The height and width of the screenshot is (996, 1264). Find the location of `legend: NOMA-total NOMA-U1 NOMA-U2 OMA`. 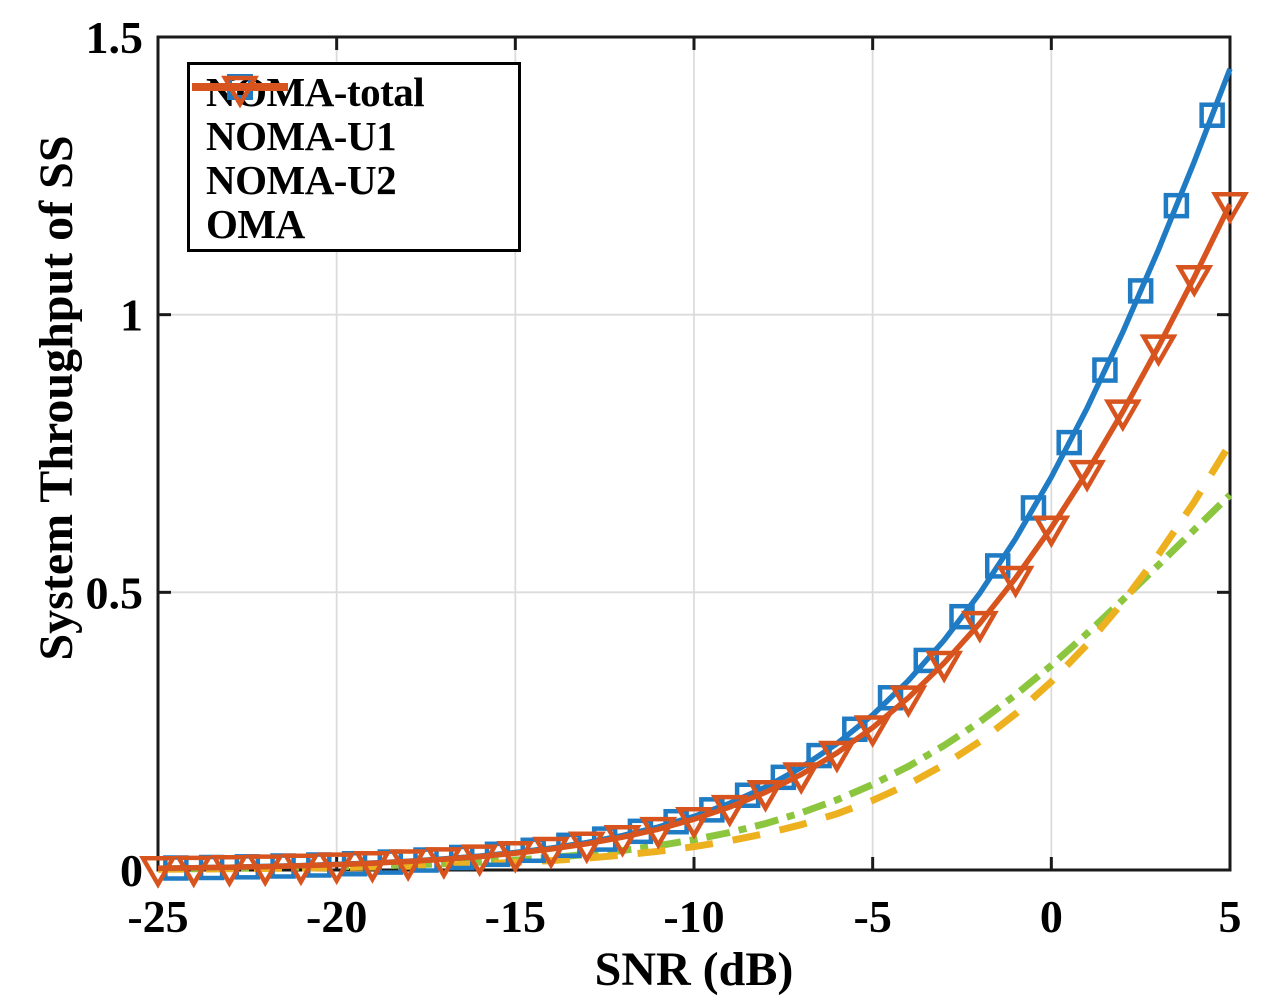

legend: NOMA-total NOMA-U1 NOMA-U2 OMA is located at coordinates (354, 157).